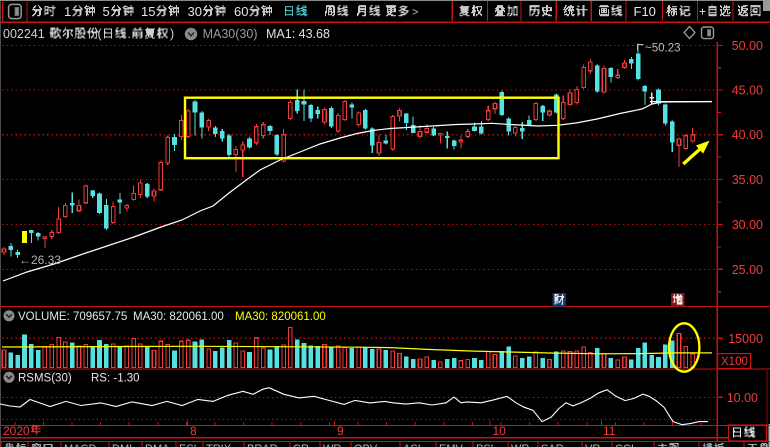 This screenshot has height=447, width=770. What do you see at coordinates (747, 180) in the screenshot?
I see `svg-text: 35.00` at bounding box center [747, 180].